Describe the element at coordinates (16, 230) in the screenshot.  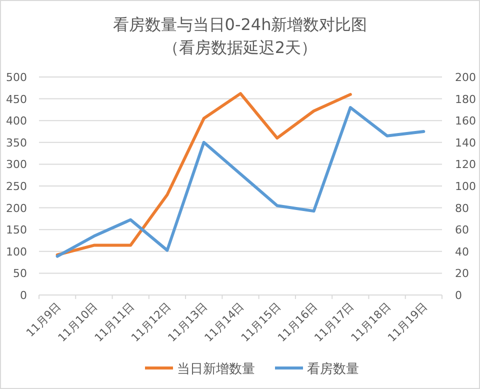
I see `y-tick-label: 150` at that location.